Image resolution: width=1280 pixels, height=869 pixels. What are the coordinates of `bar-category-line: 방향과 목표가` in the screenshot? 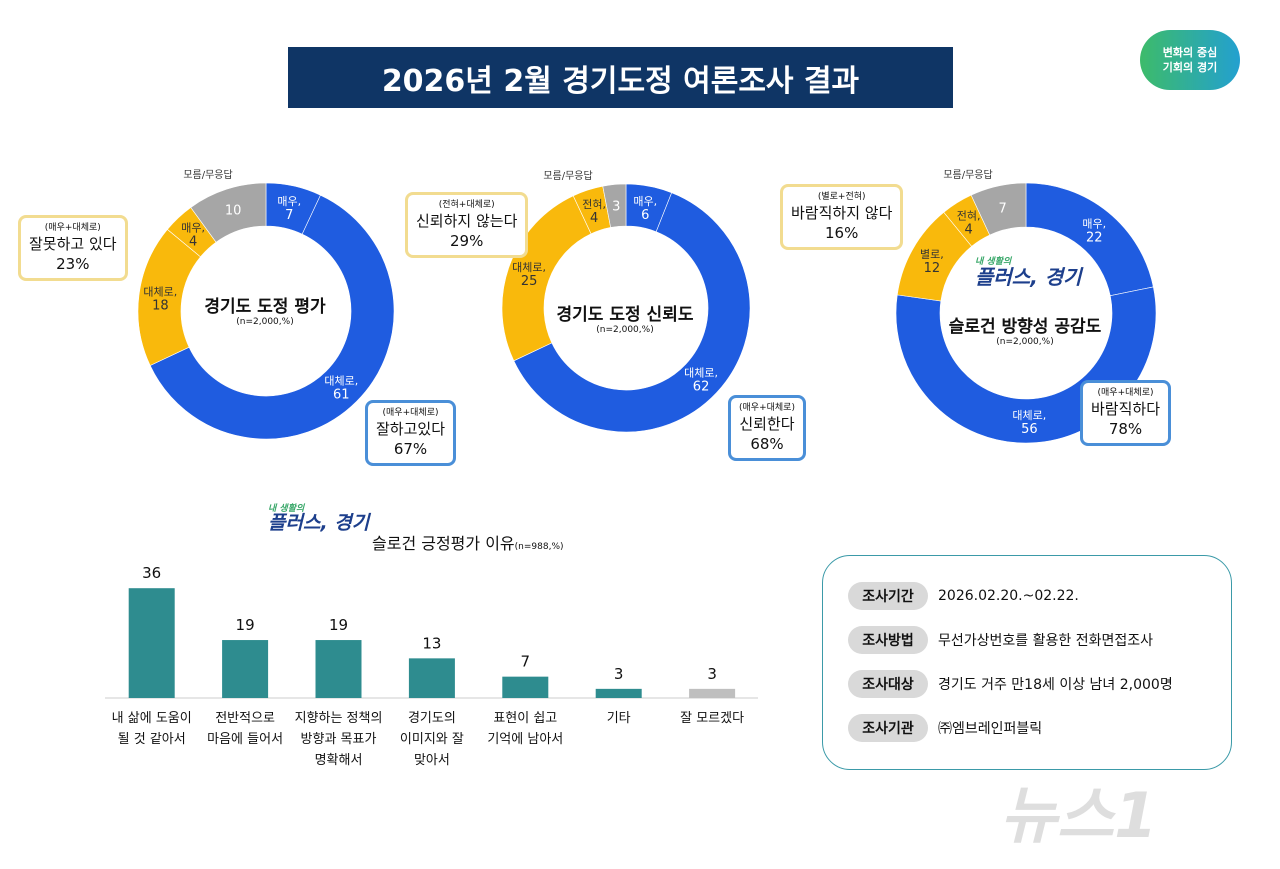 It's located at (338, 739).